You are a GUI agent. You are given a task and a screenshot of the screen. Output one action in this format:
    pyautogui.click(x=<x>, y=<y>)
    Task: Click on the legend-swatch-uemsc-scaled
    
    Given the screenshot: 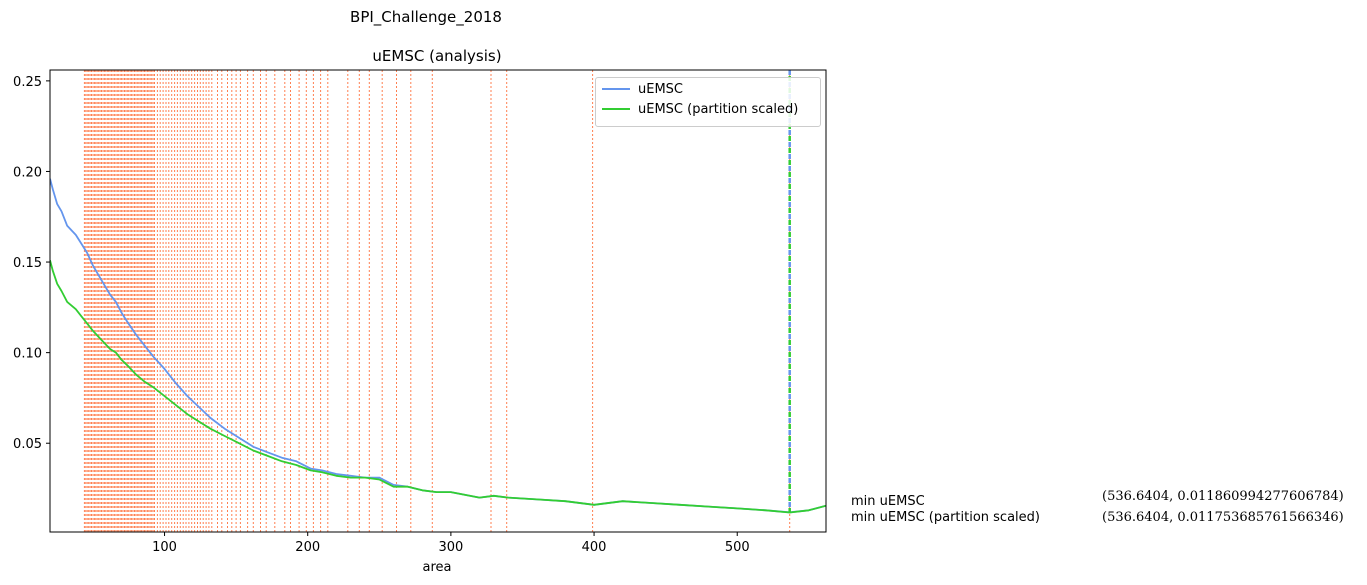 What is the action you would take?
    pyautogui.click(x=616, y=108)
    